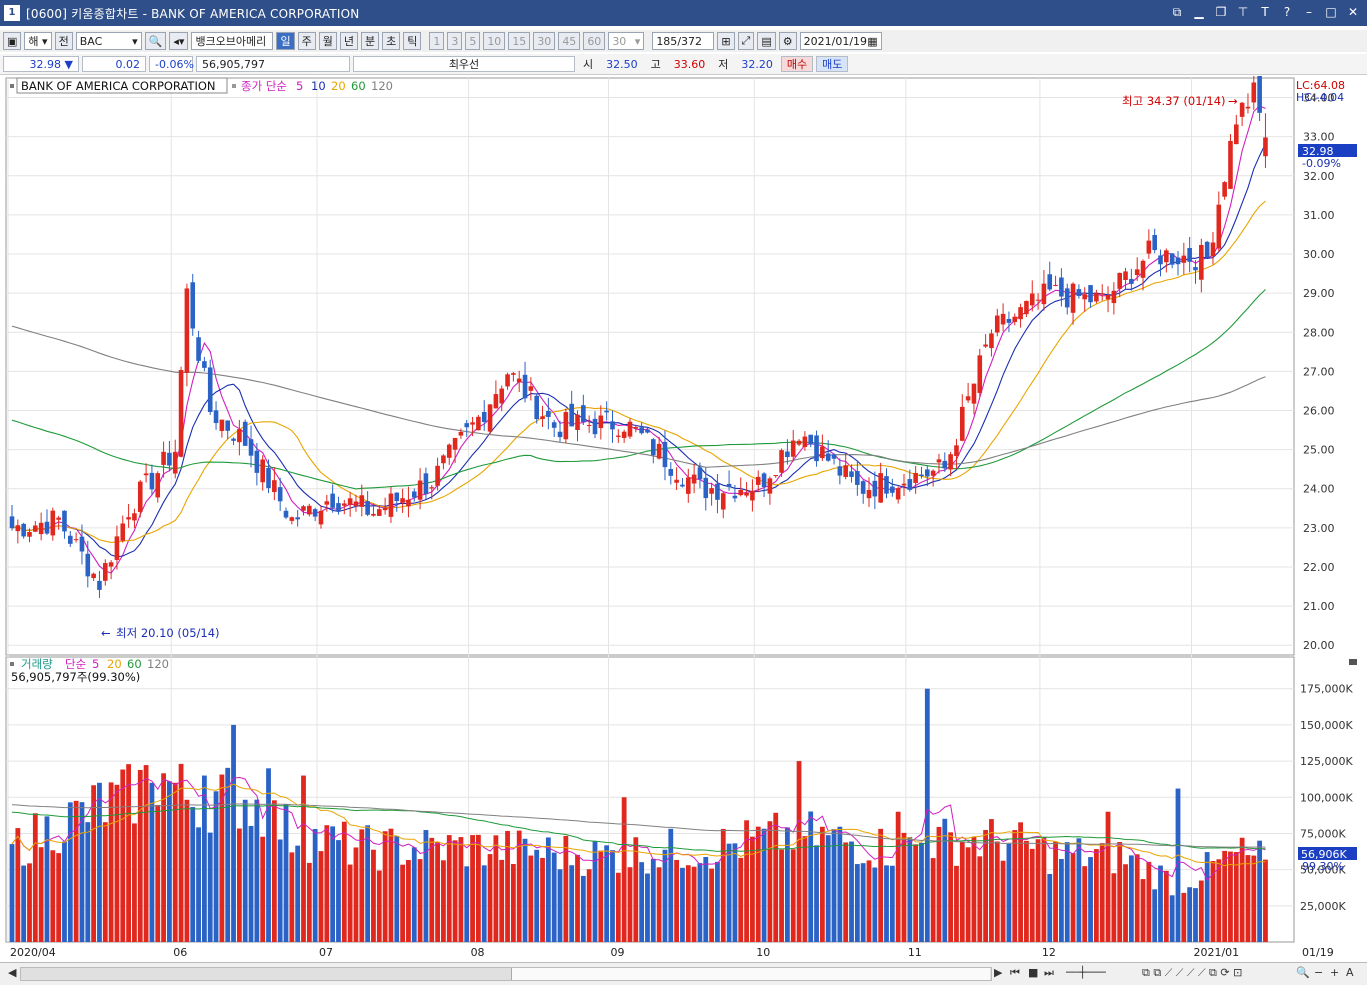 The width and height of the screenshot is (1367, 986). What do you see at coordinates (506, 974) in the screenshot?
I see `scrollbar-track` at bounding box center [506, 974].